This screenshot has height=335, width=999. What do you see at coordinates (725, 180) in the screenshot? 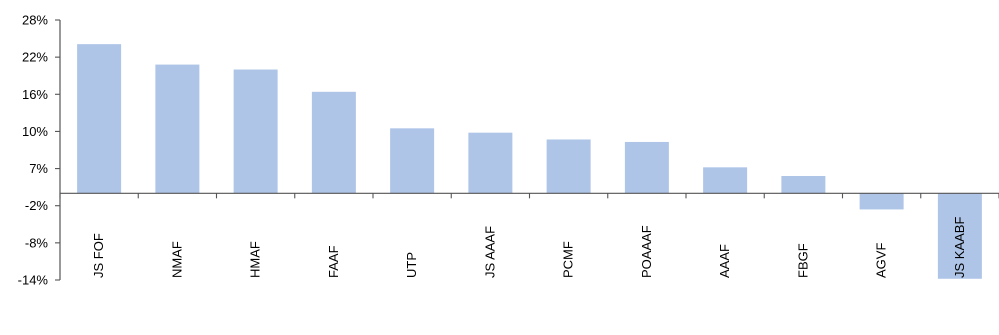
I see `bar-aaaf` at bounding box center [725, 180].